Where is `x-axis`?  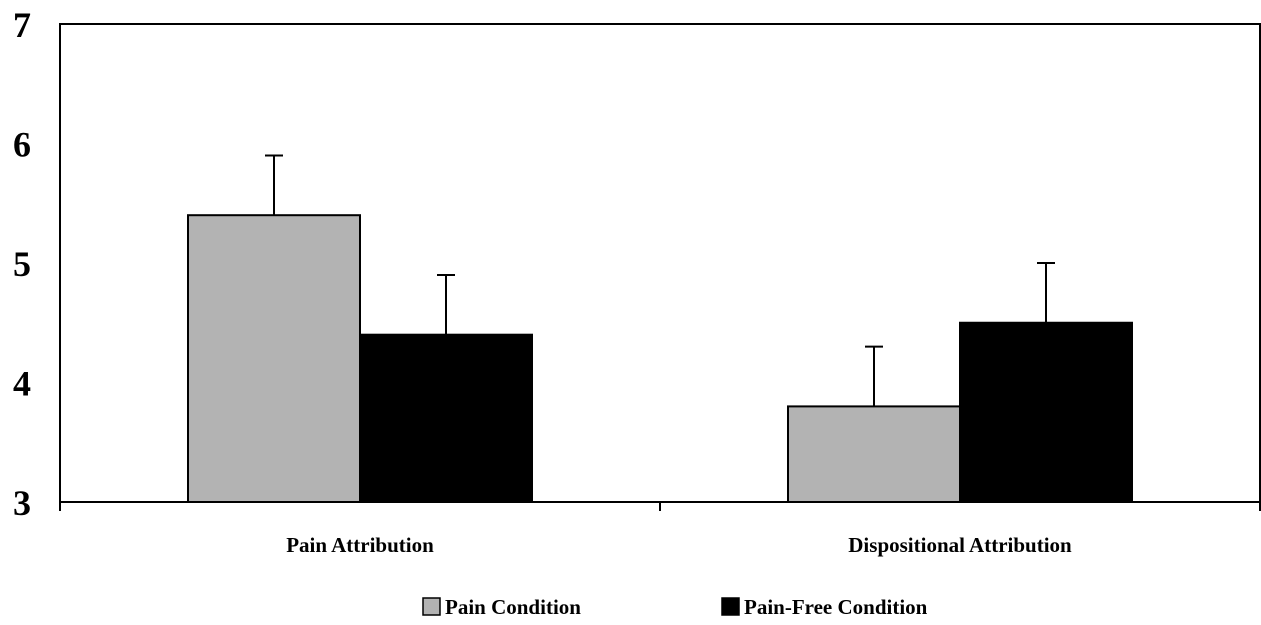 x-axis is located at coordinates (660, 506).